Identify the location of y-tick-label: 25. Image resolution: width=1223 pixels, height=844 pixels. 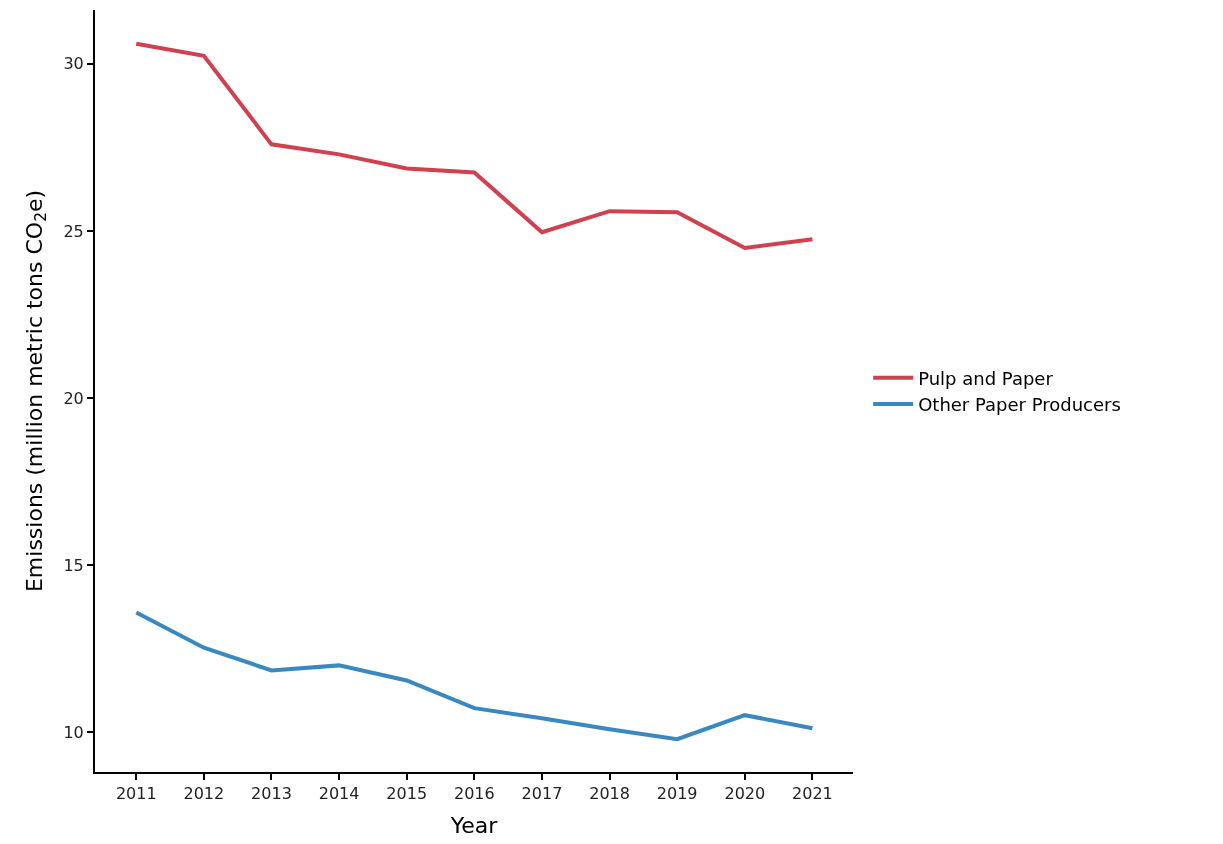
(73, 231).